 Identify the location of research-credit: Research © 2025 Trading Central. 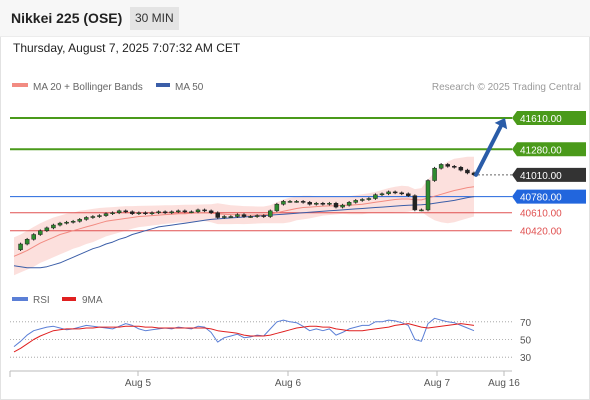
(506, 87).